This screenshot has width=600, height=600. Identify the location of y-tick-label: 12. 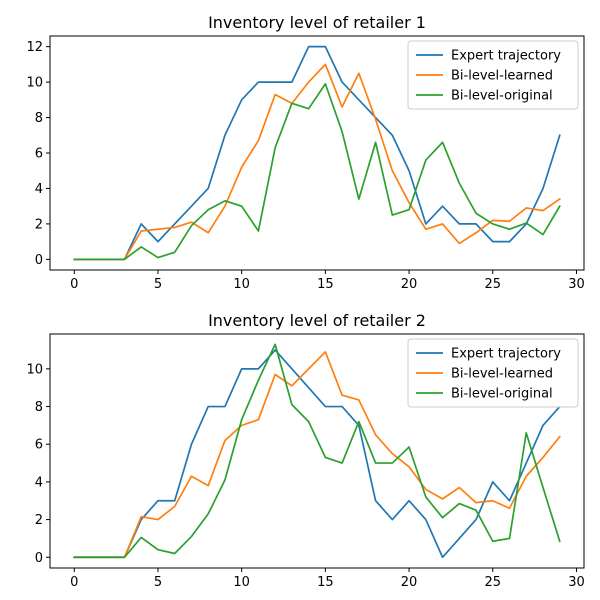
(34, 47).